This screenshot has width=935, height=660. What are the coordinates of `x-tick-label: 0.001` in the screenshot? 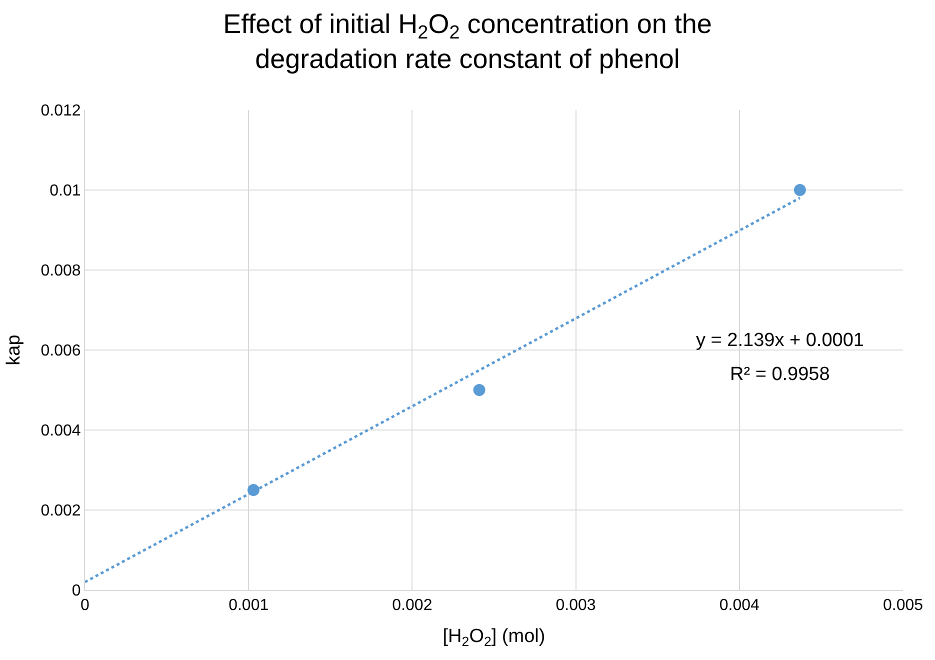 It's located at (248, 605).